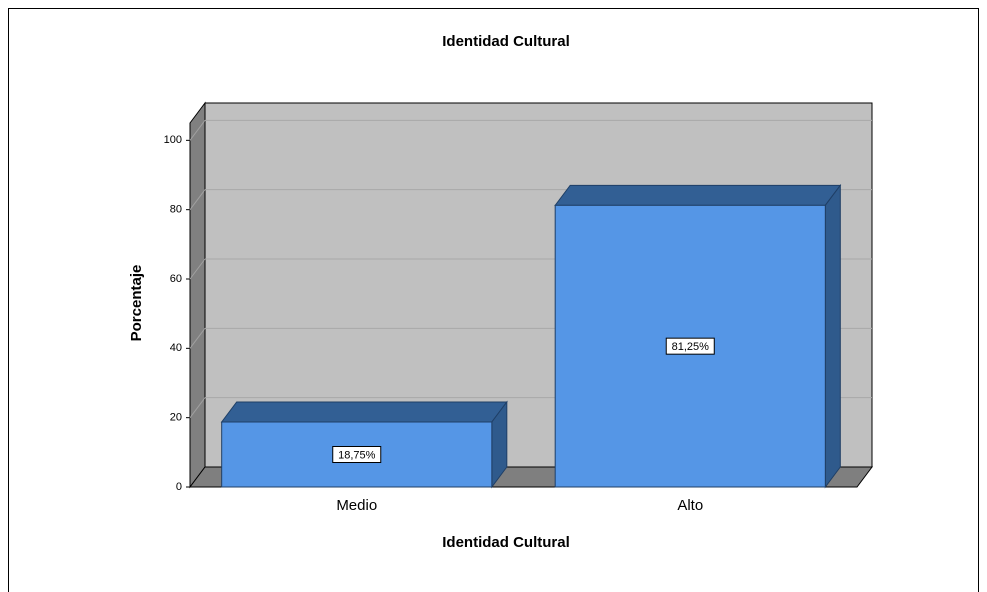 The height and width of the screenshot is (592, 987). I want to click on y-tick-label: 100, so click(173, 140).